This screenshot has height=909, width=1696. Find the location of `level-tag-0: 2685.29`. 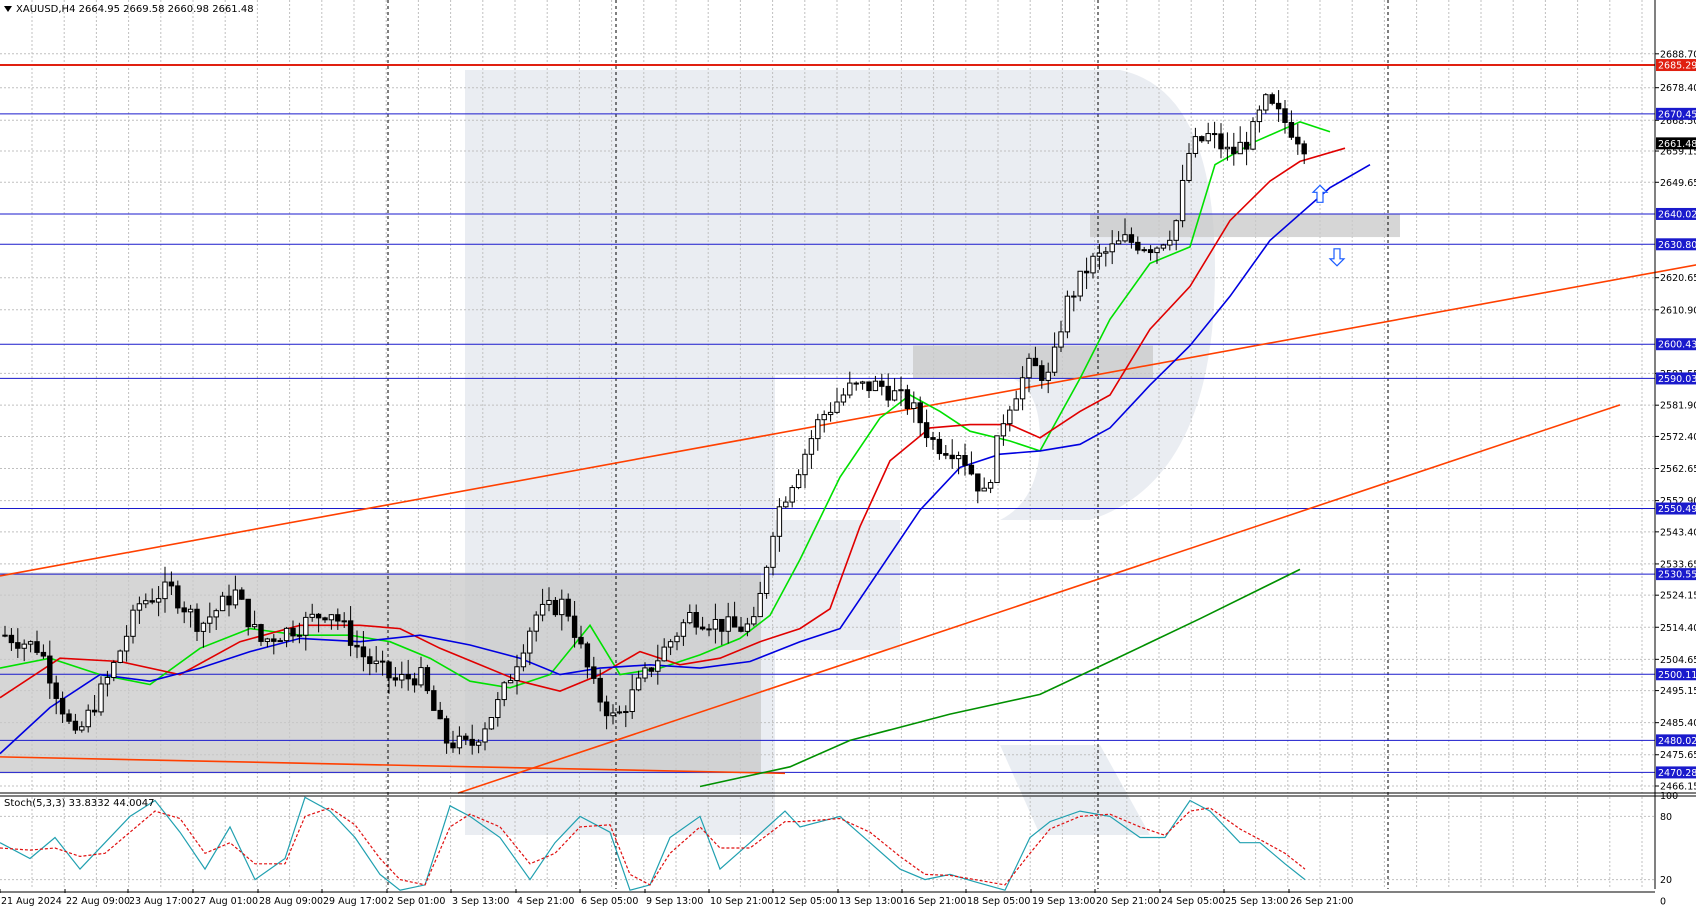

level-tag-0: 2685.29 is located at coordinates (1677, 66).